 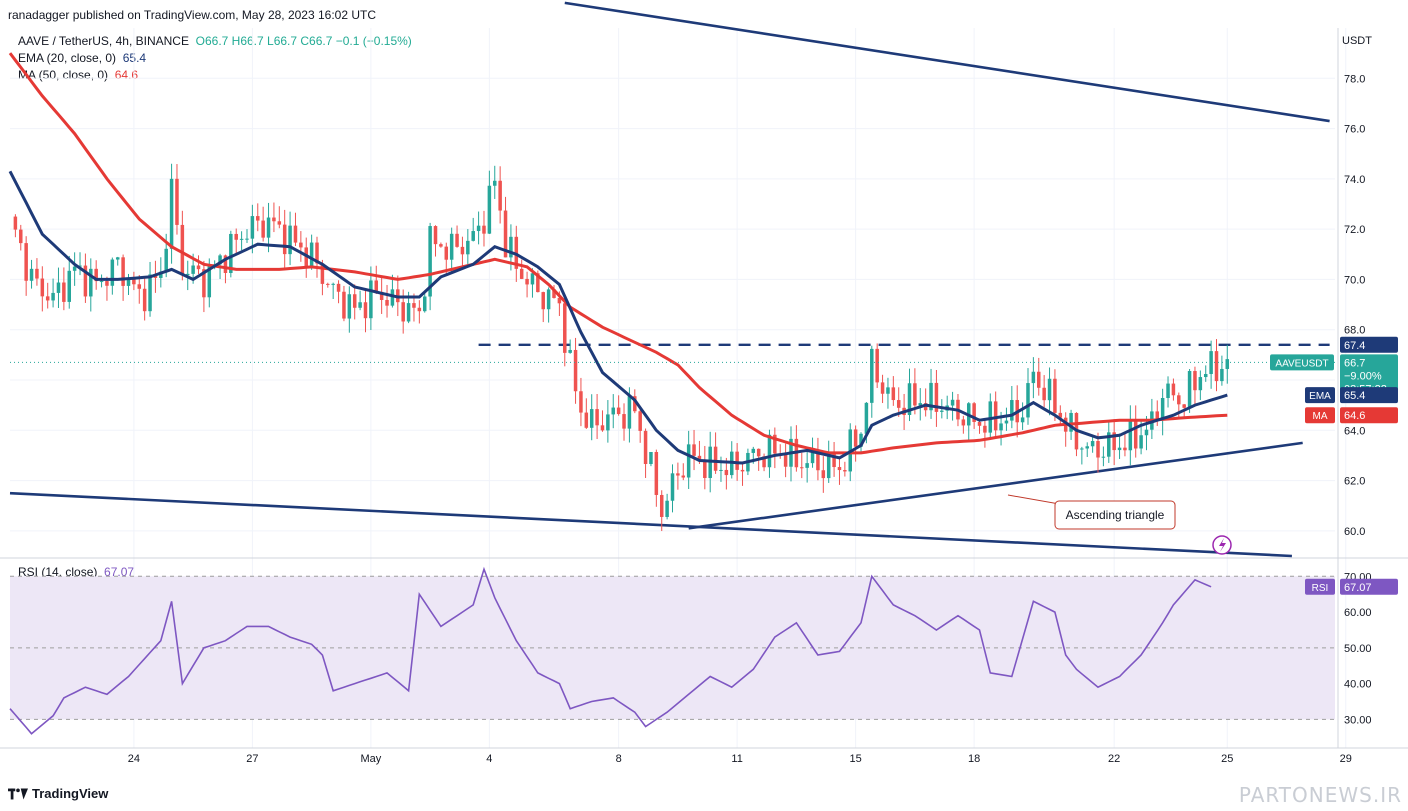 What do you see at coordinates (76, 572) in the screenshot?
I see `rsi-legend: RSI (14, close) 67.07` at bounding box center [76, 572].